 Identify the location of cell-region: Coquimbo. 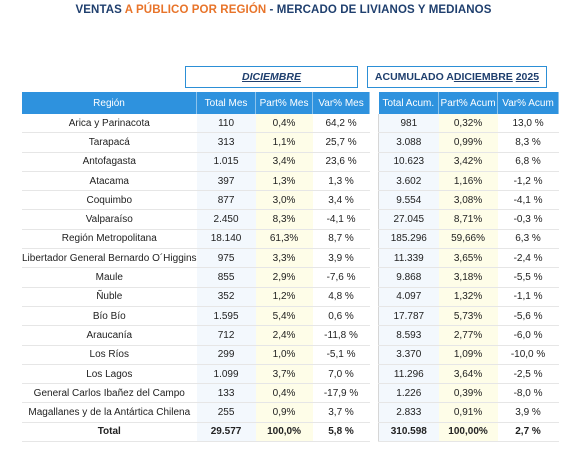
(109, 200).